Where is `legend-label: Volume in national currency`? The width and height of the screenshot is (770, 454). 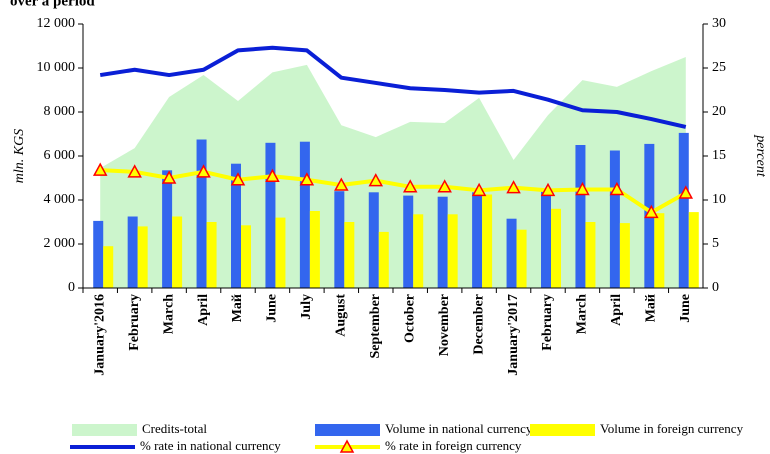
legend-label: Volume in national currency is located at coordinates (459, 428).